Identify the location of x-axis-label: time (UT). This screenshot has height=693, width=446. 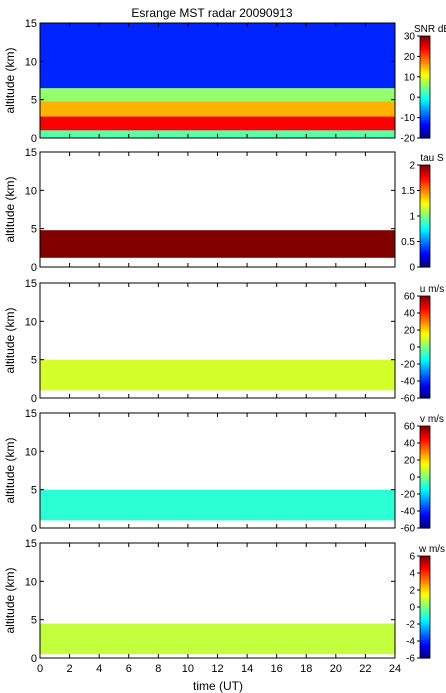
(218, 686).